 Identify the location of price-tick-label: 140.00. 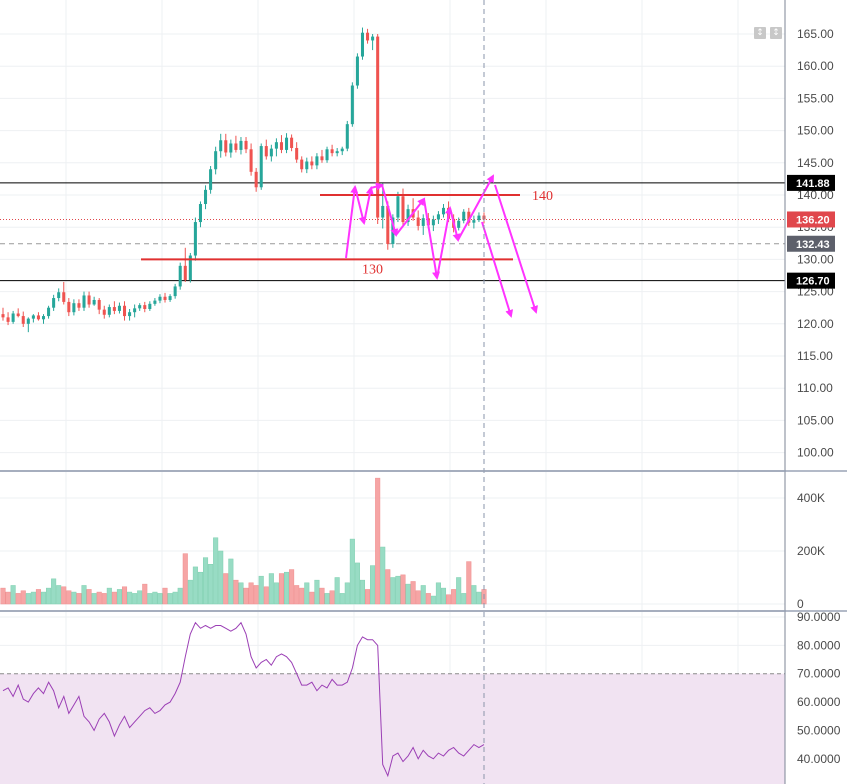
(815, 195).